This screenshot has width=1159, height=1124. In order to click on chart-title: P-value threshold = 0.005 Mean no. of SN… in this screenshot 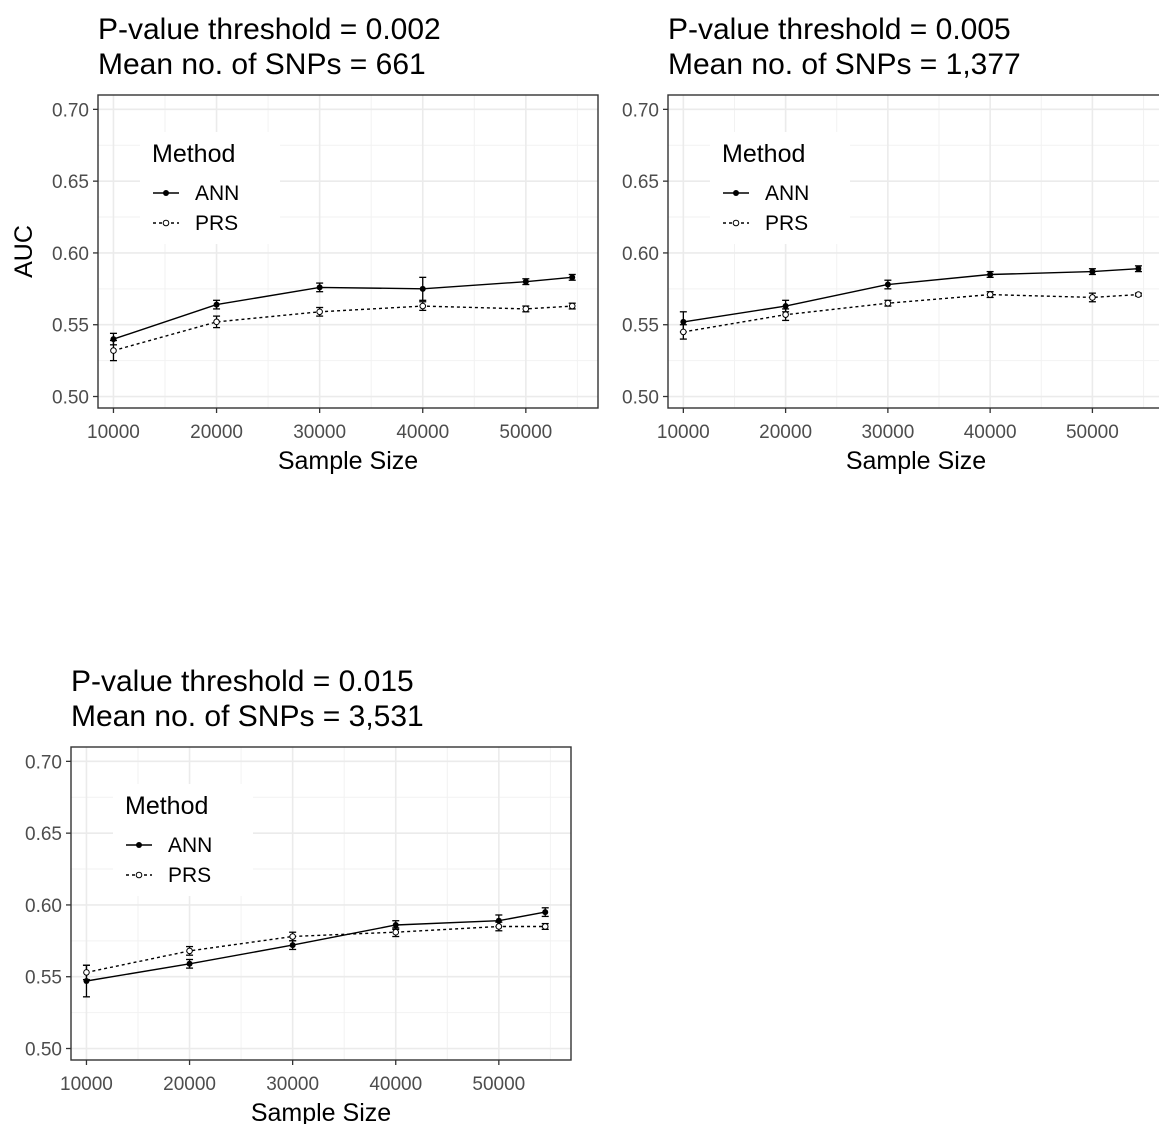, I will do `click(844, 47)`.